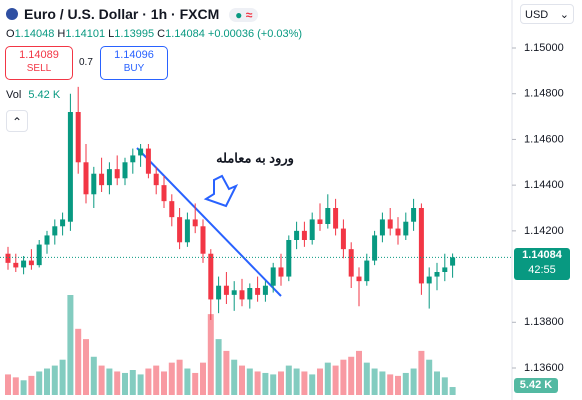 Image resolution: width=582 pixels, height=400 pixels. What do you see at coordinates (134, 34) in the screenshot?
I see `ohlc-value: 1.13995` at bounding box center [134, 34].